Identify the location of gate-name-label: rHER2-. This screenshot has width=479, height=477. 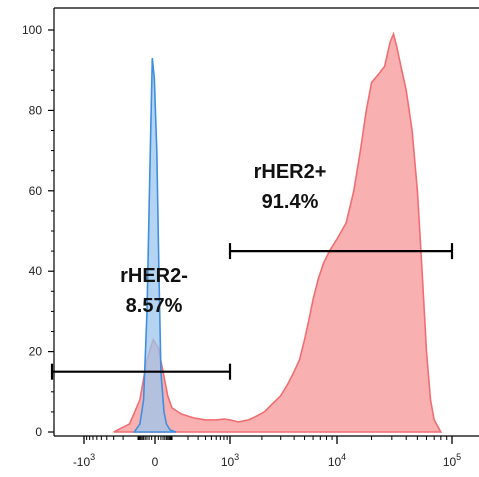
(154, 276).